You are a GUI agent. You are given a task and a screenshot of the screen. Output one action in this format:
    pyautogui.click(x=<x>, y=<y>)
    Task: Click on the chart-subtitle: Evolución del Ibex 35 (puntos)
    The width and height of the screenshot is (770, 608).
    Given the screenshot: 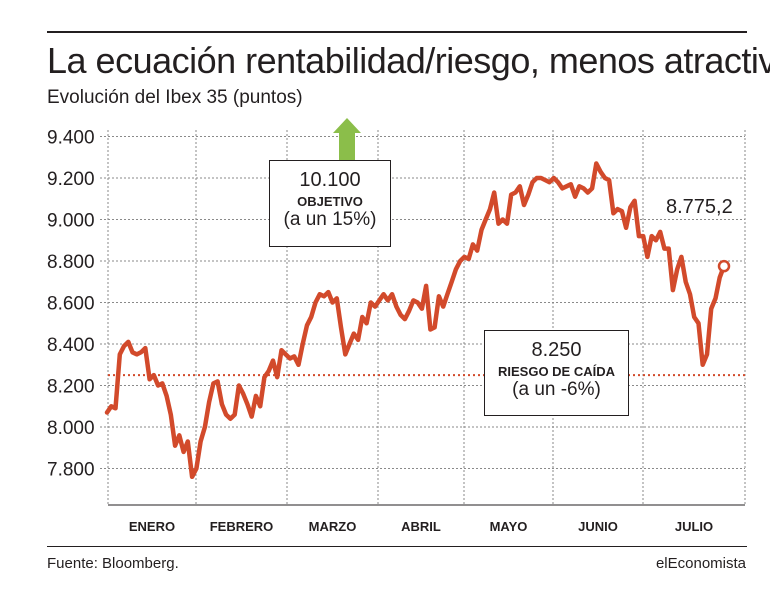 What is the action you would take?
    pyautogui.click(x=175, y=97)
    